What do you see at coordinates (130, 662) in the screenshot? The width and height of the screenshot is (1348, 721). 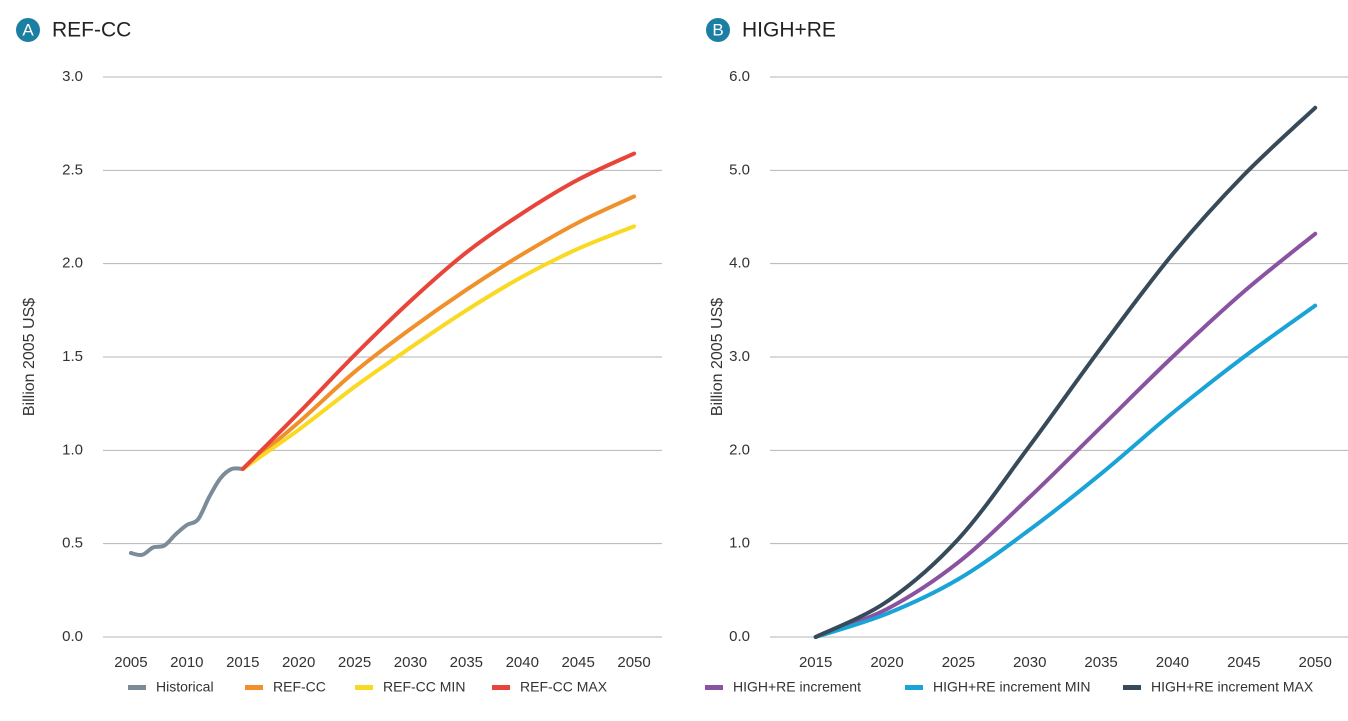 I see `x-tick-label: 2005` at bounding box center [130, 662].